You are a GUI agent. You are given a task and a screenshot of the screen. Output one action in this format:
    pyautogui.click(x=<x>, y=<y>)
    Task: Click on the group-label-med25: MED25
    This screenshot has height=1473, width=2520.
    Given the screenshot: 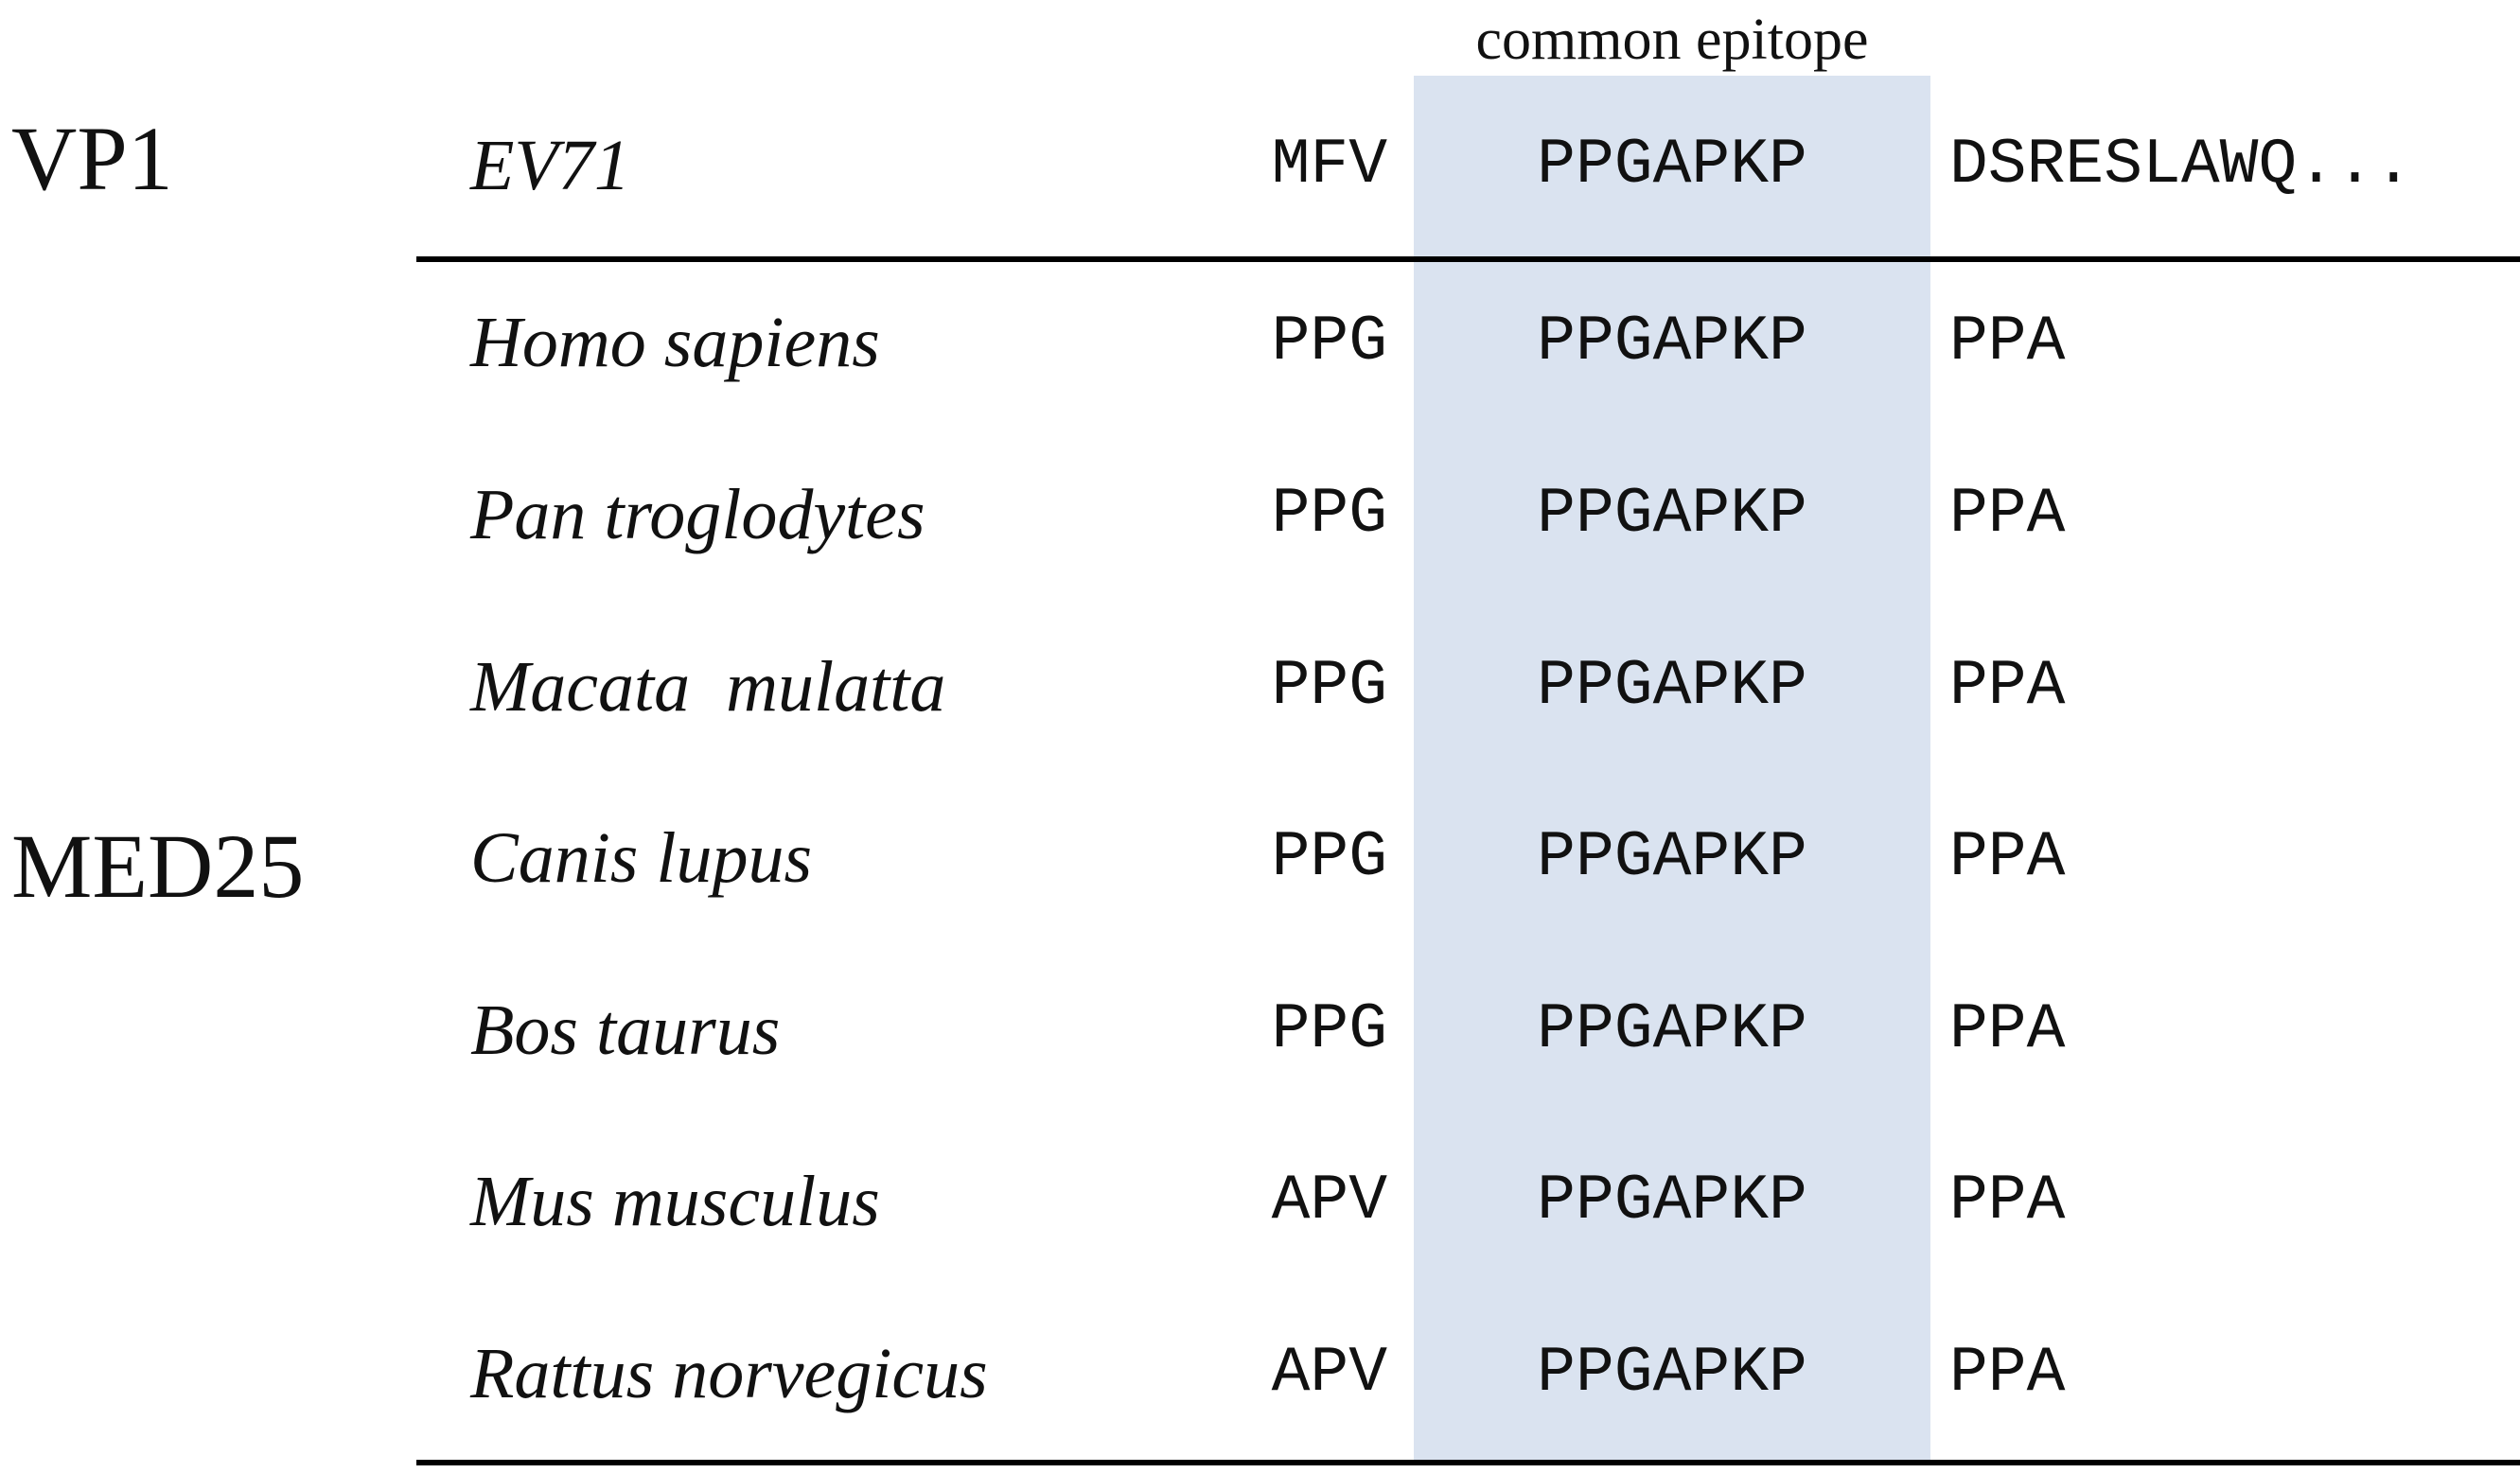 What is the action you would take?
    pyautogui.click(x=158, y=866)
    